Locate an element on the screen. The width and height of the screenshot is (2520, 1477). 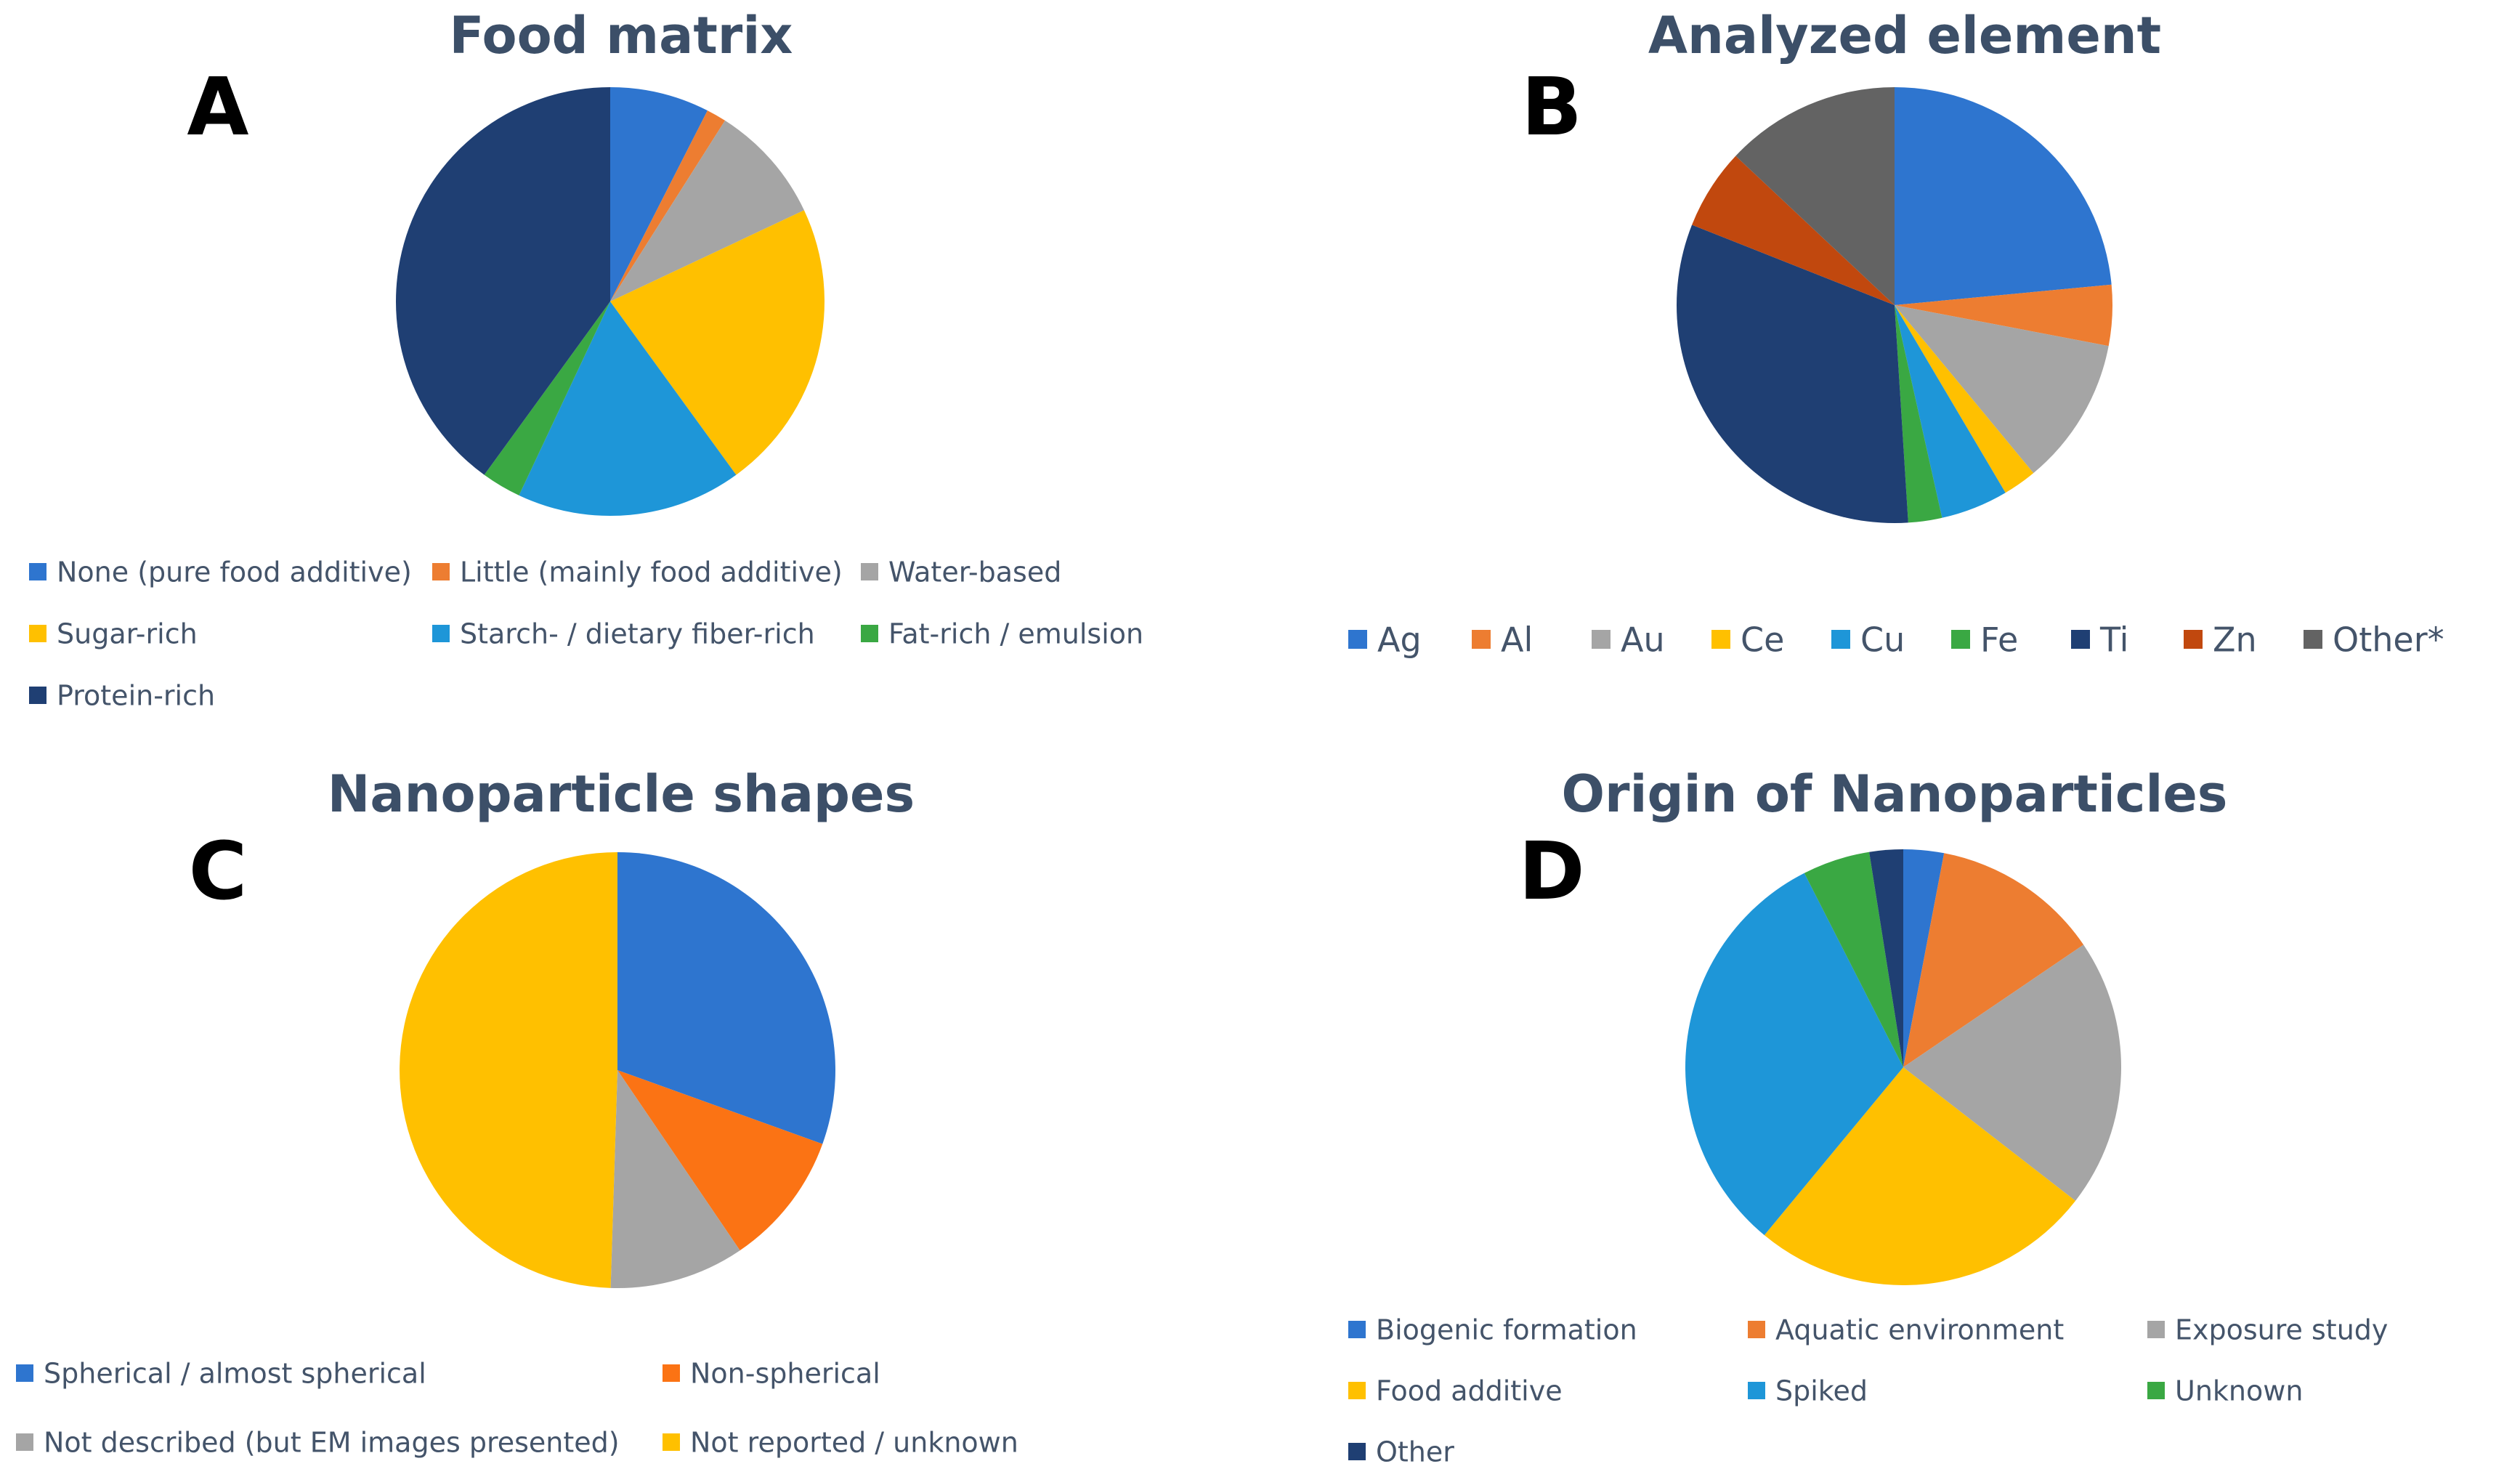
pie-chart-a is located at coordinates (610, 301).